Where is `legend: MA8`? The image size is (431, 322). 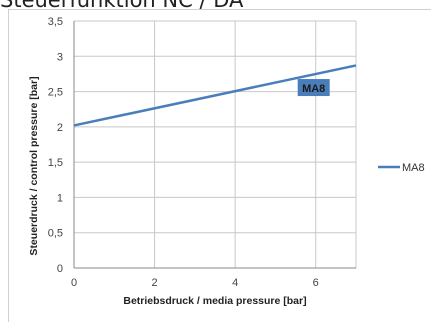
legend: MA8 is located at coordinates (401, 168).